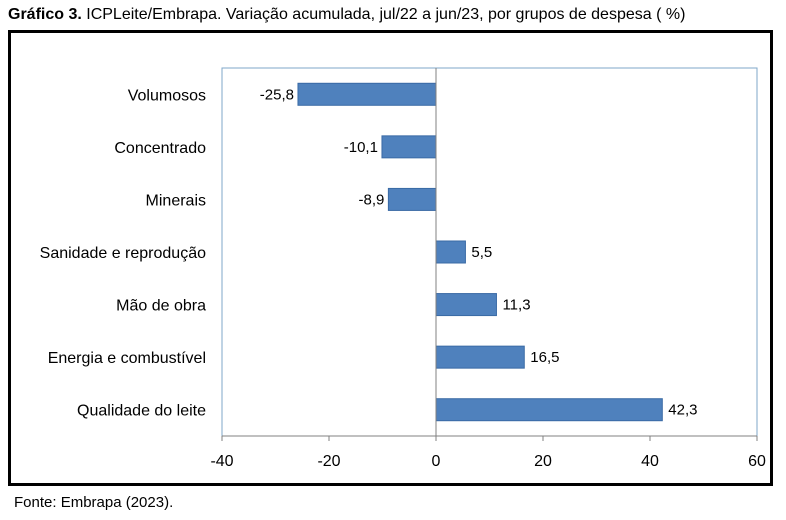 The image size is (786, 520). What do you see at coordinates (127, 358) in the screenshot?
I see `category-label: Energia e combustível` at bounding box center [127, 358].